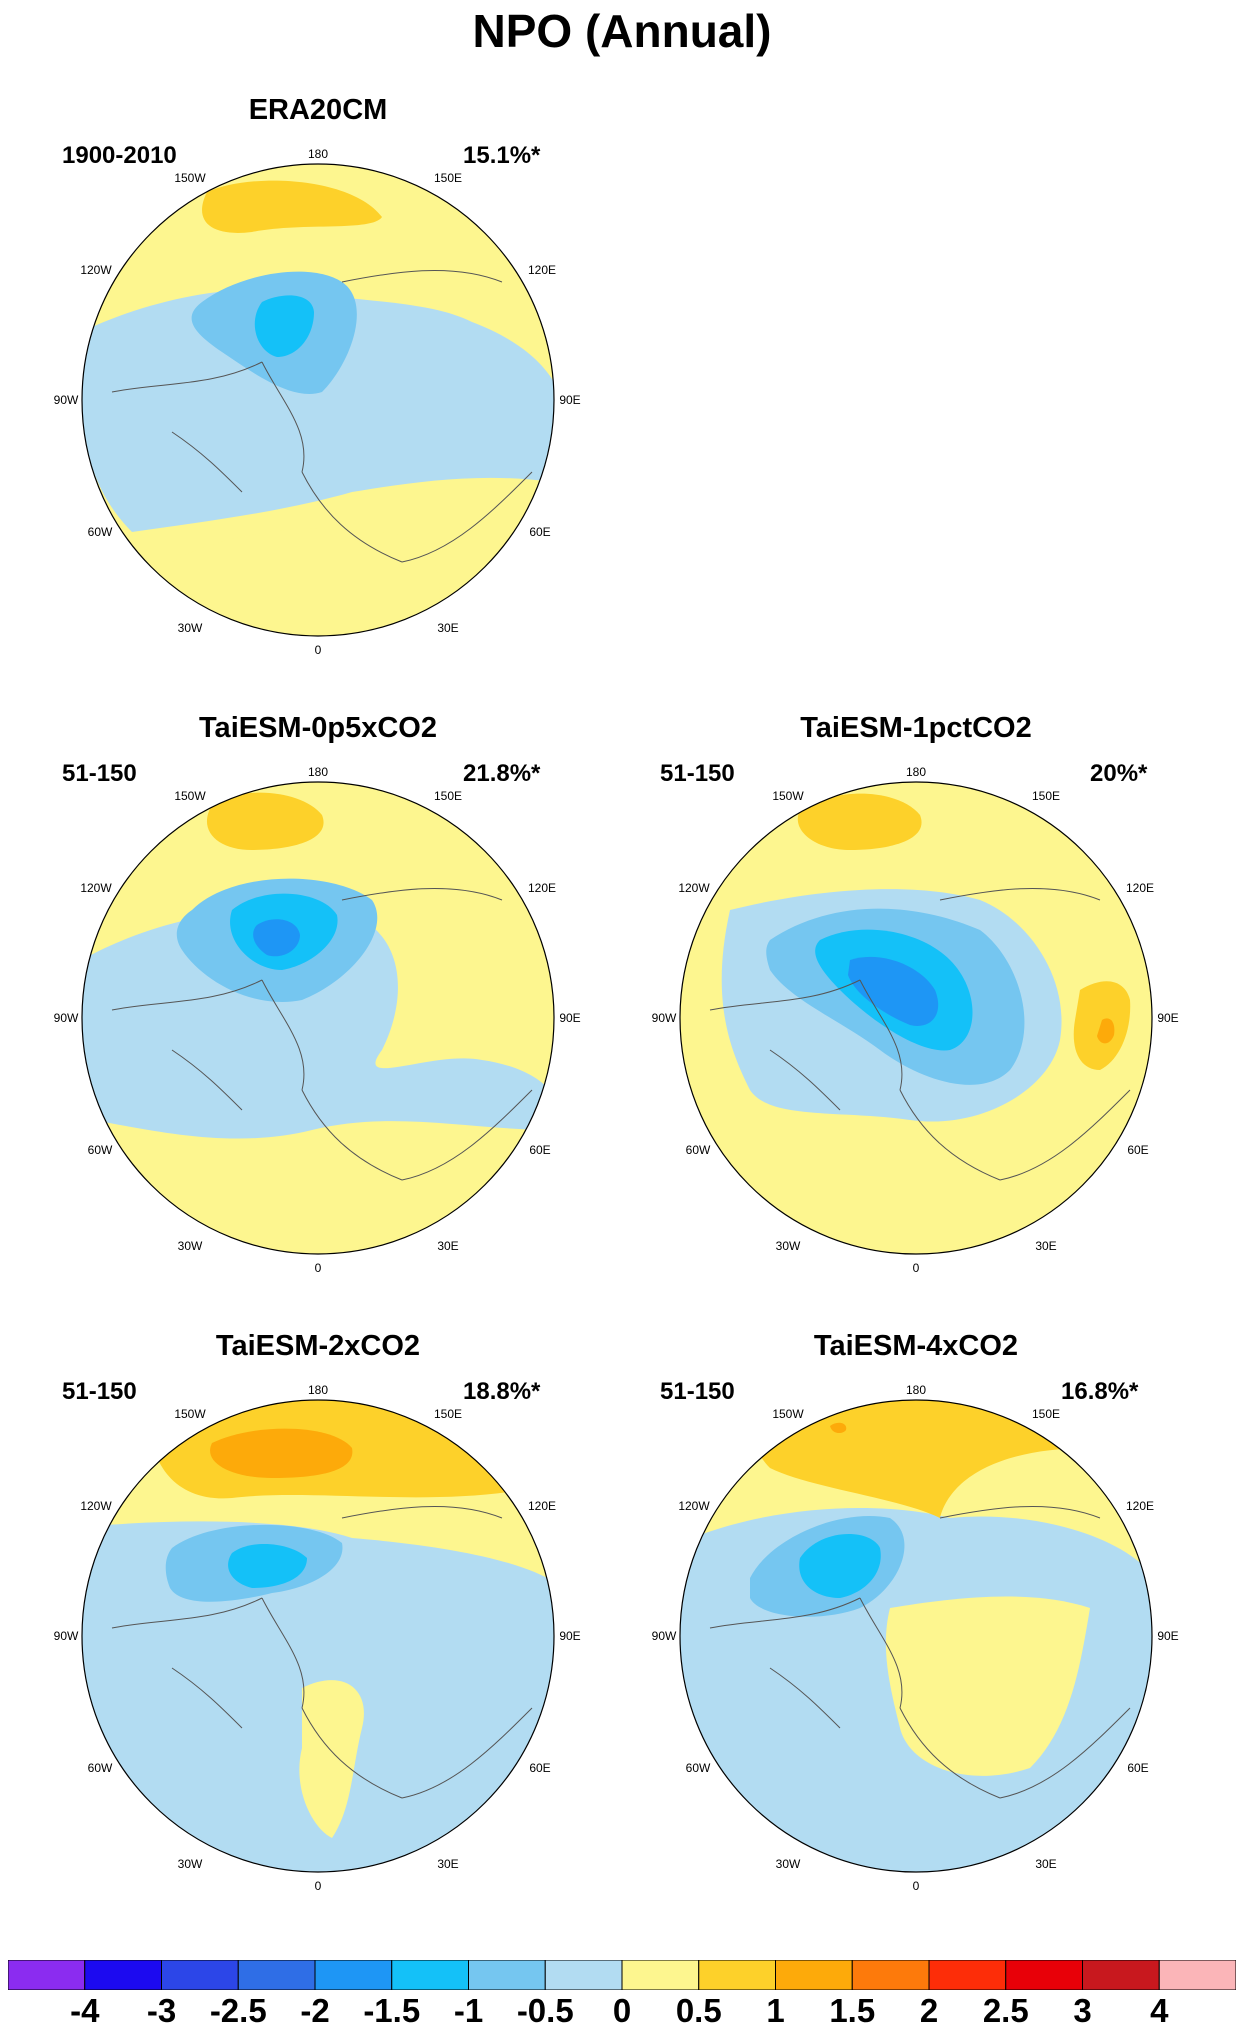  I want to click on negative-anomaly-region, so click(318, 410).